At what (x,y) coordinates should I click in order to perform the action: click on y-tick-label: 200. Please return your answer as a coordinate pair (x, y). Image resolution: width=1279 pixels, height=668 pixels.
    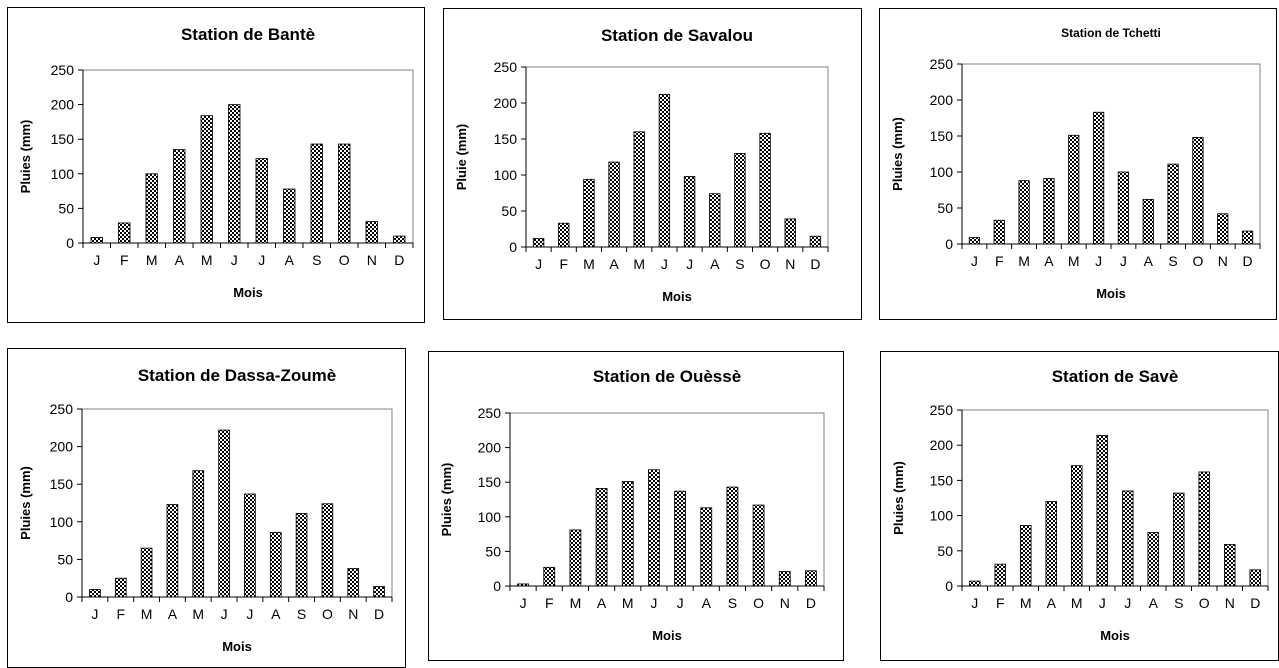
    Looking at the image, I should click on (63, 105).